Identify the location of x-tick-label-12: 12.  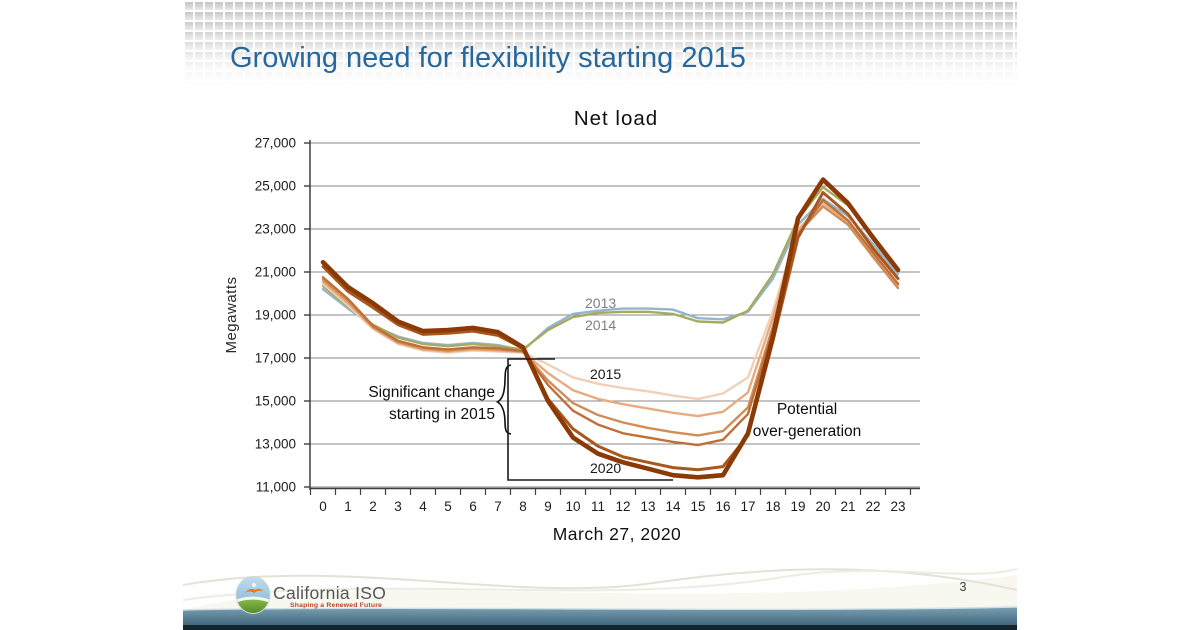
(622, 506).